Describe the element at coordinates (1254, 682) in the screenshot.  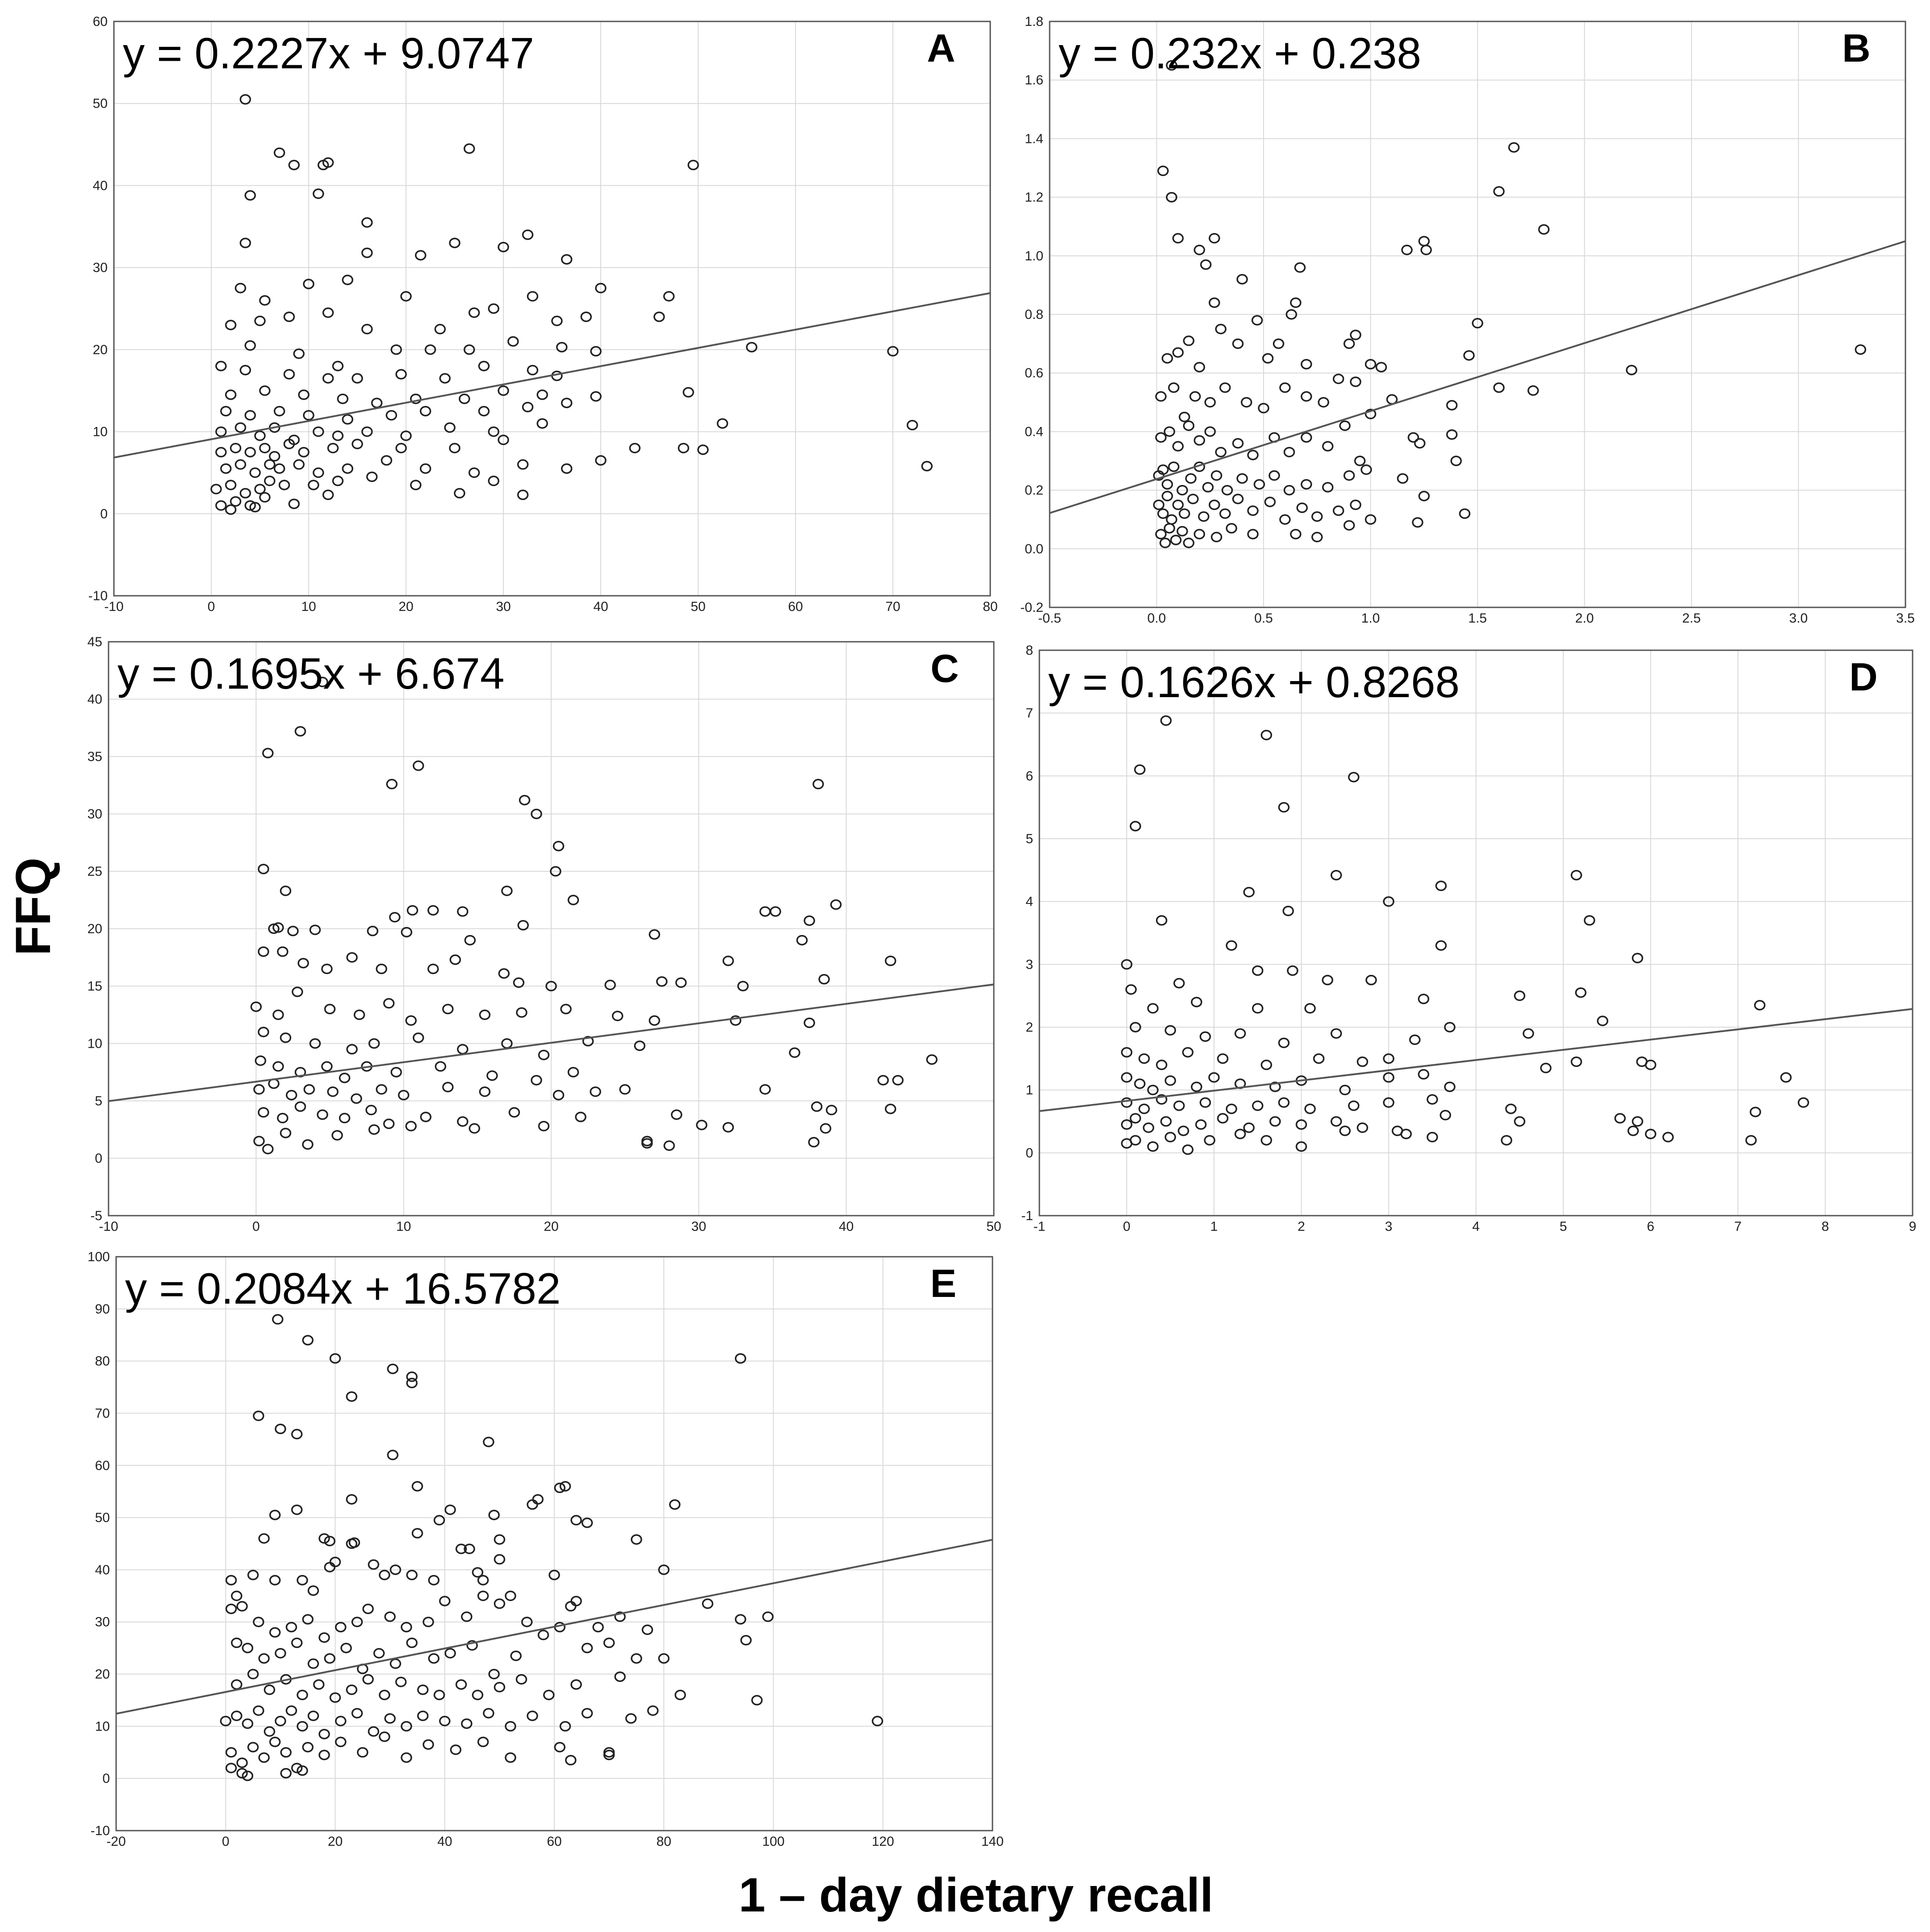
I see `panel-d-equation: y = 0.1626x + 0.8268` at that location.